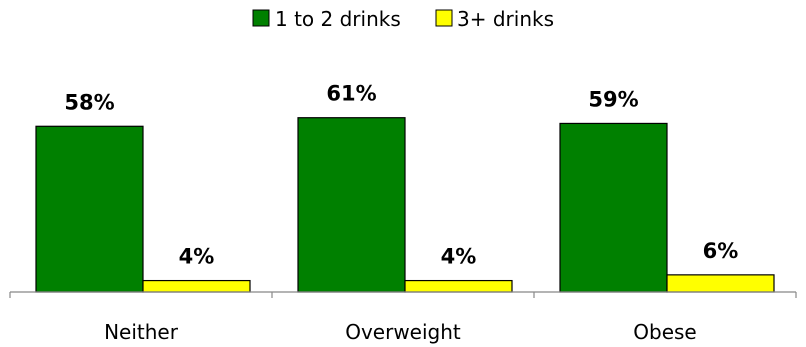 This screenshot has width=806, height=347. Describe the element at coordinates (351, 94) in the screenshot. I see `data-label-overweight-series-1: 61%` at that location.